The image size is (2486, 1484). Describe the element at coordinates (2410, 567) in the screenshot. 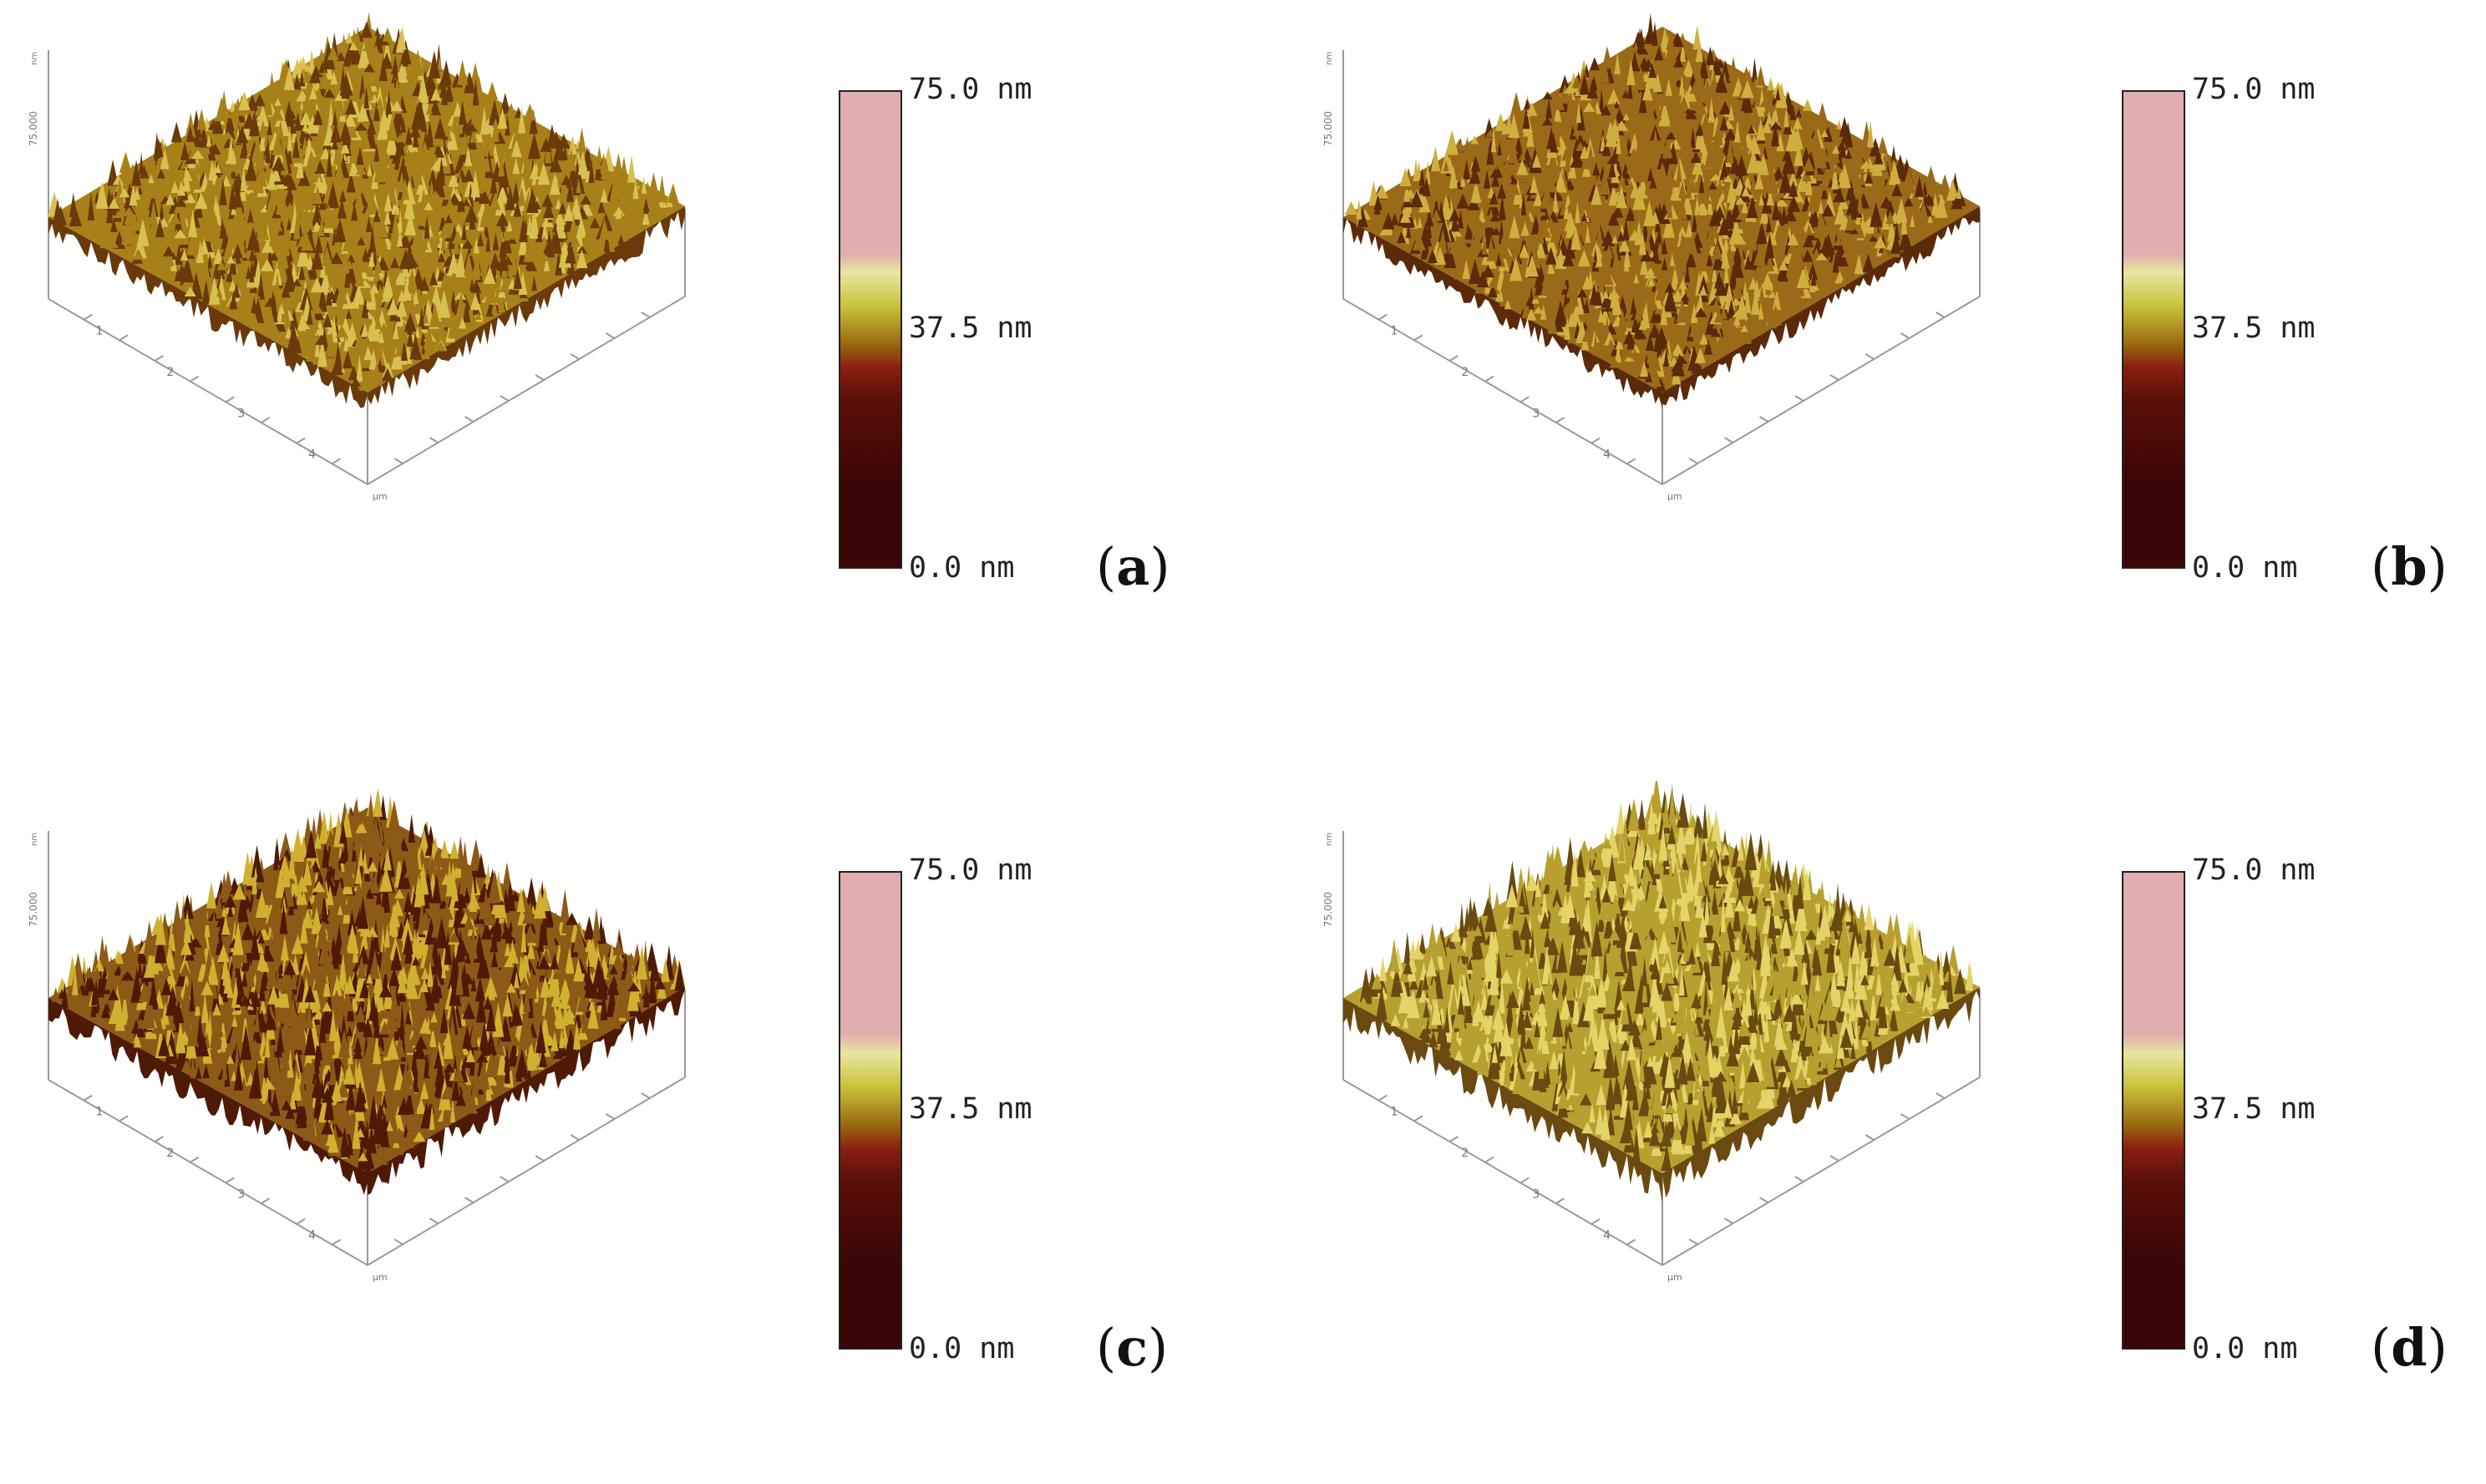

I see `panel-label: (b)` at that location.